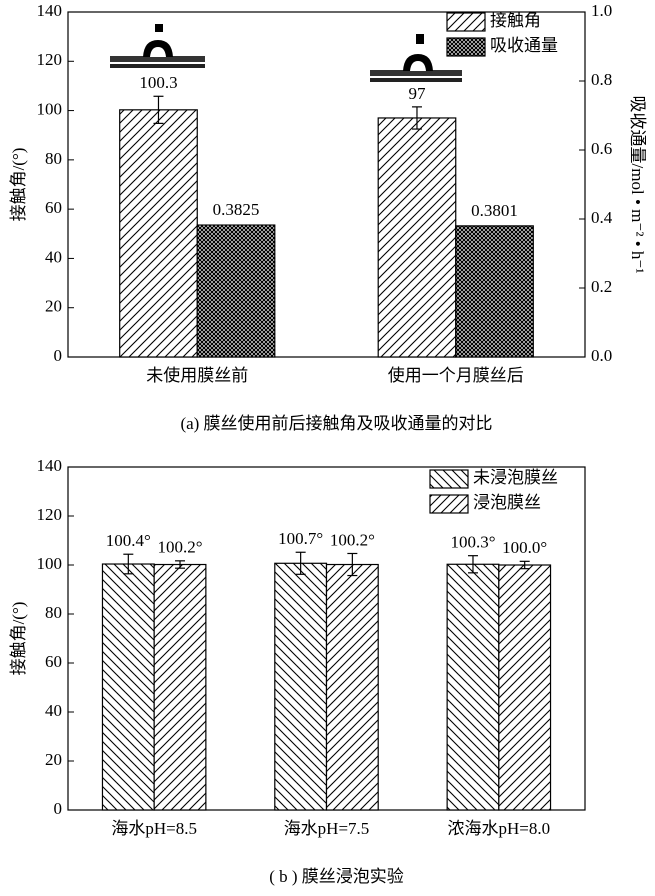 This screenshot has height=896, width=655. I want to click on data-label: 97, so click(417, 93).